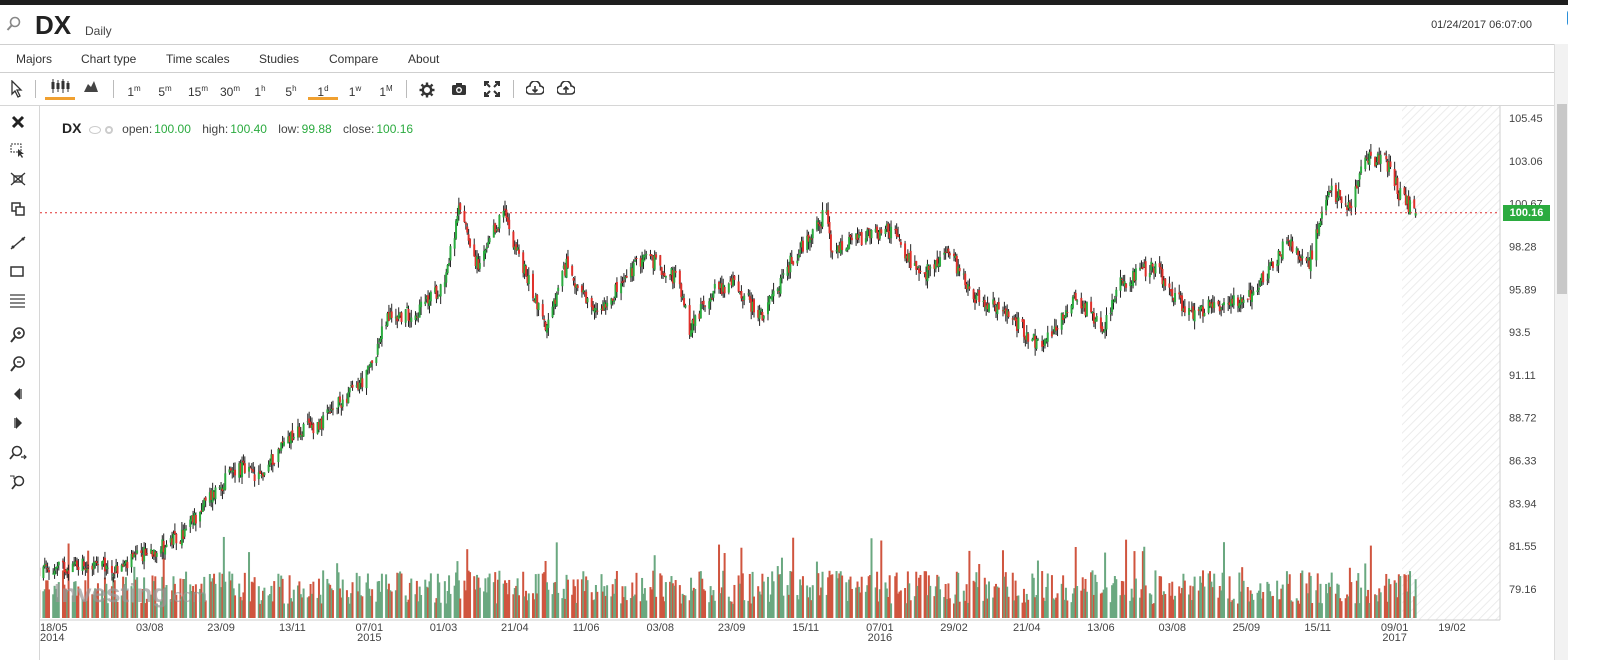 The width and height of the screenshot is (1598, 660). Describe the element at coordinates (260, 89) in the screenshot. I see `interval-1h: 1h` at that location.